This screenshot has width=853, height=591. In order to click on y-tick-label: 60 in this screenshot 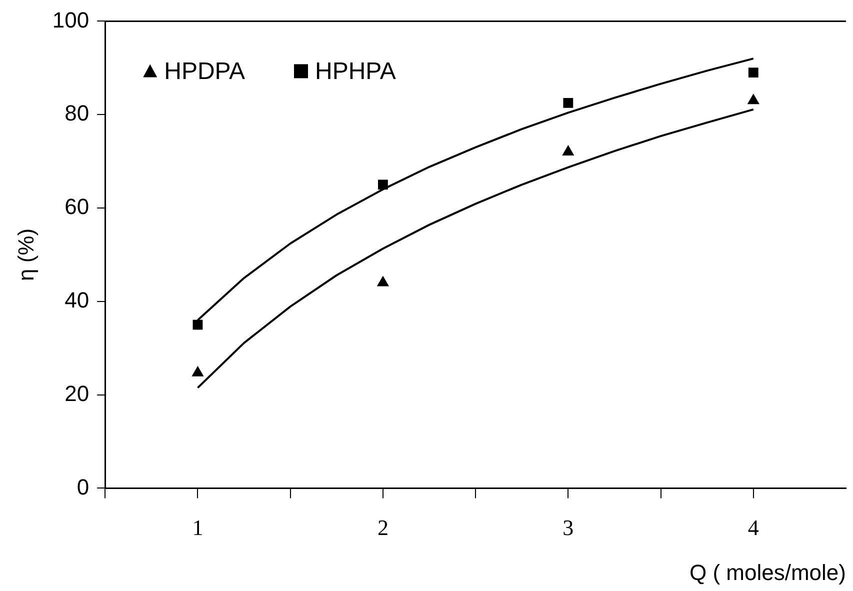, I will do `click(77, 207)`.